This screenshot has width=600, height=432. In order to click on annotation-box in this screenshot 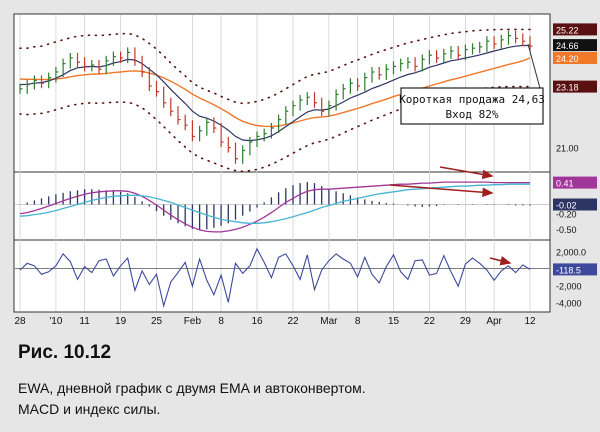, I will do `click(472, 106)`.